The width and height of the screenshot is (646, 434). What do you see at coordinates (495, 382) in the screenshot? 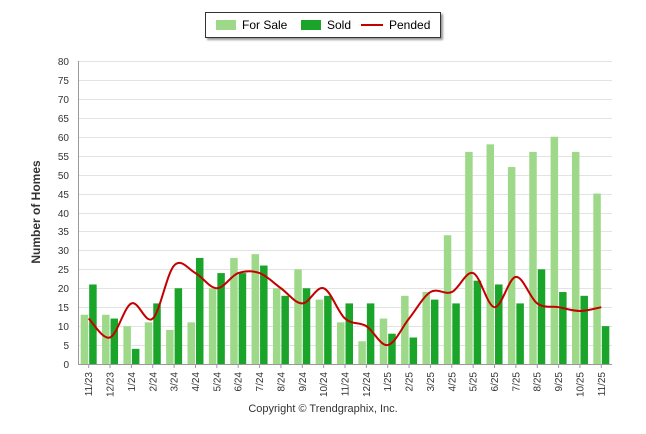
I see `x-tick-label-6-25: 6/25` at bounding box center [495, 382].